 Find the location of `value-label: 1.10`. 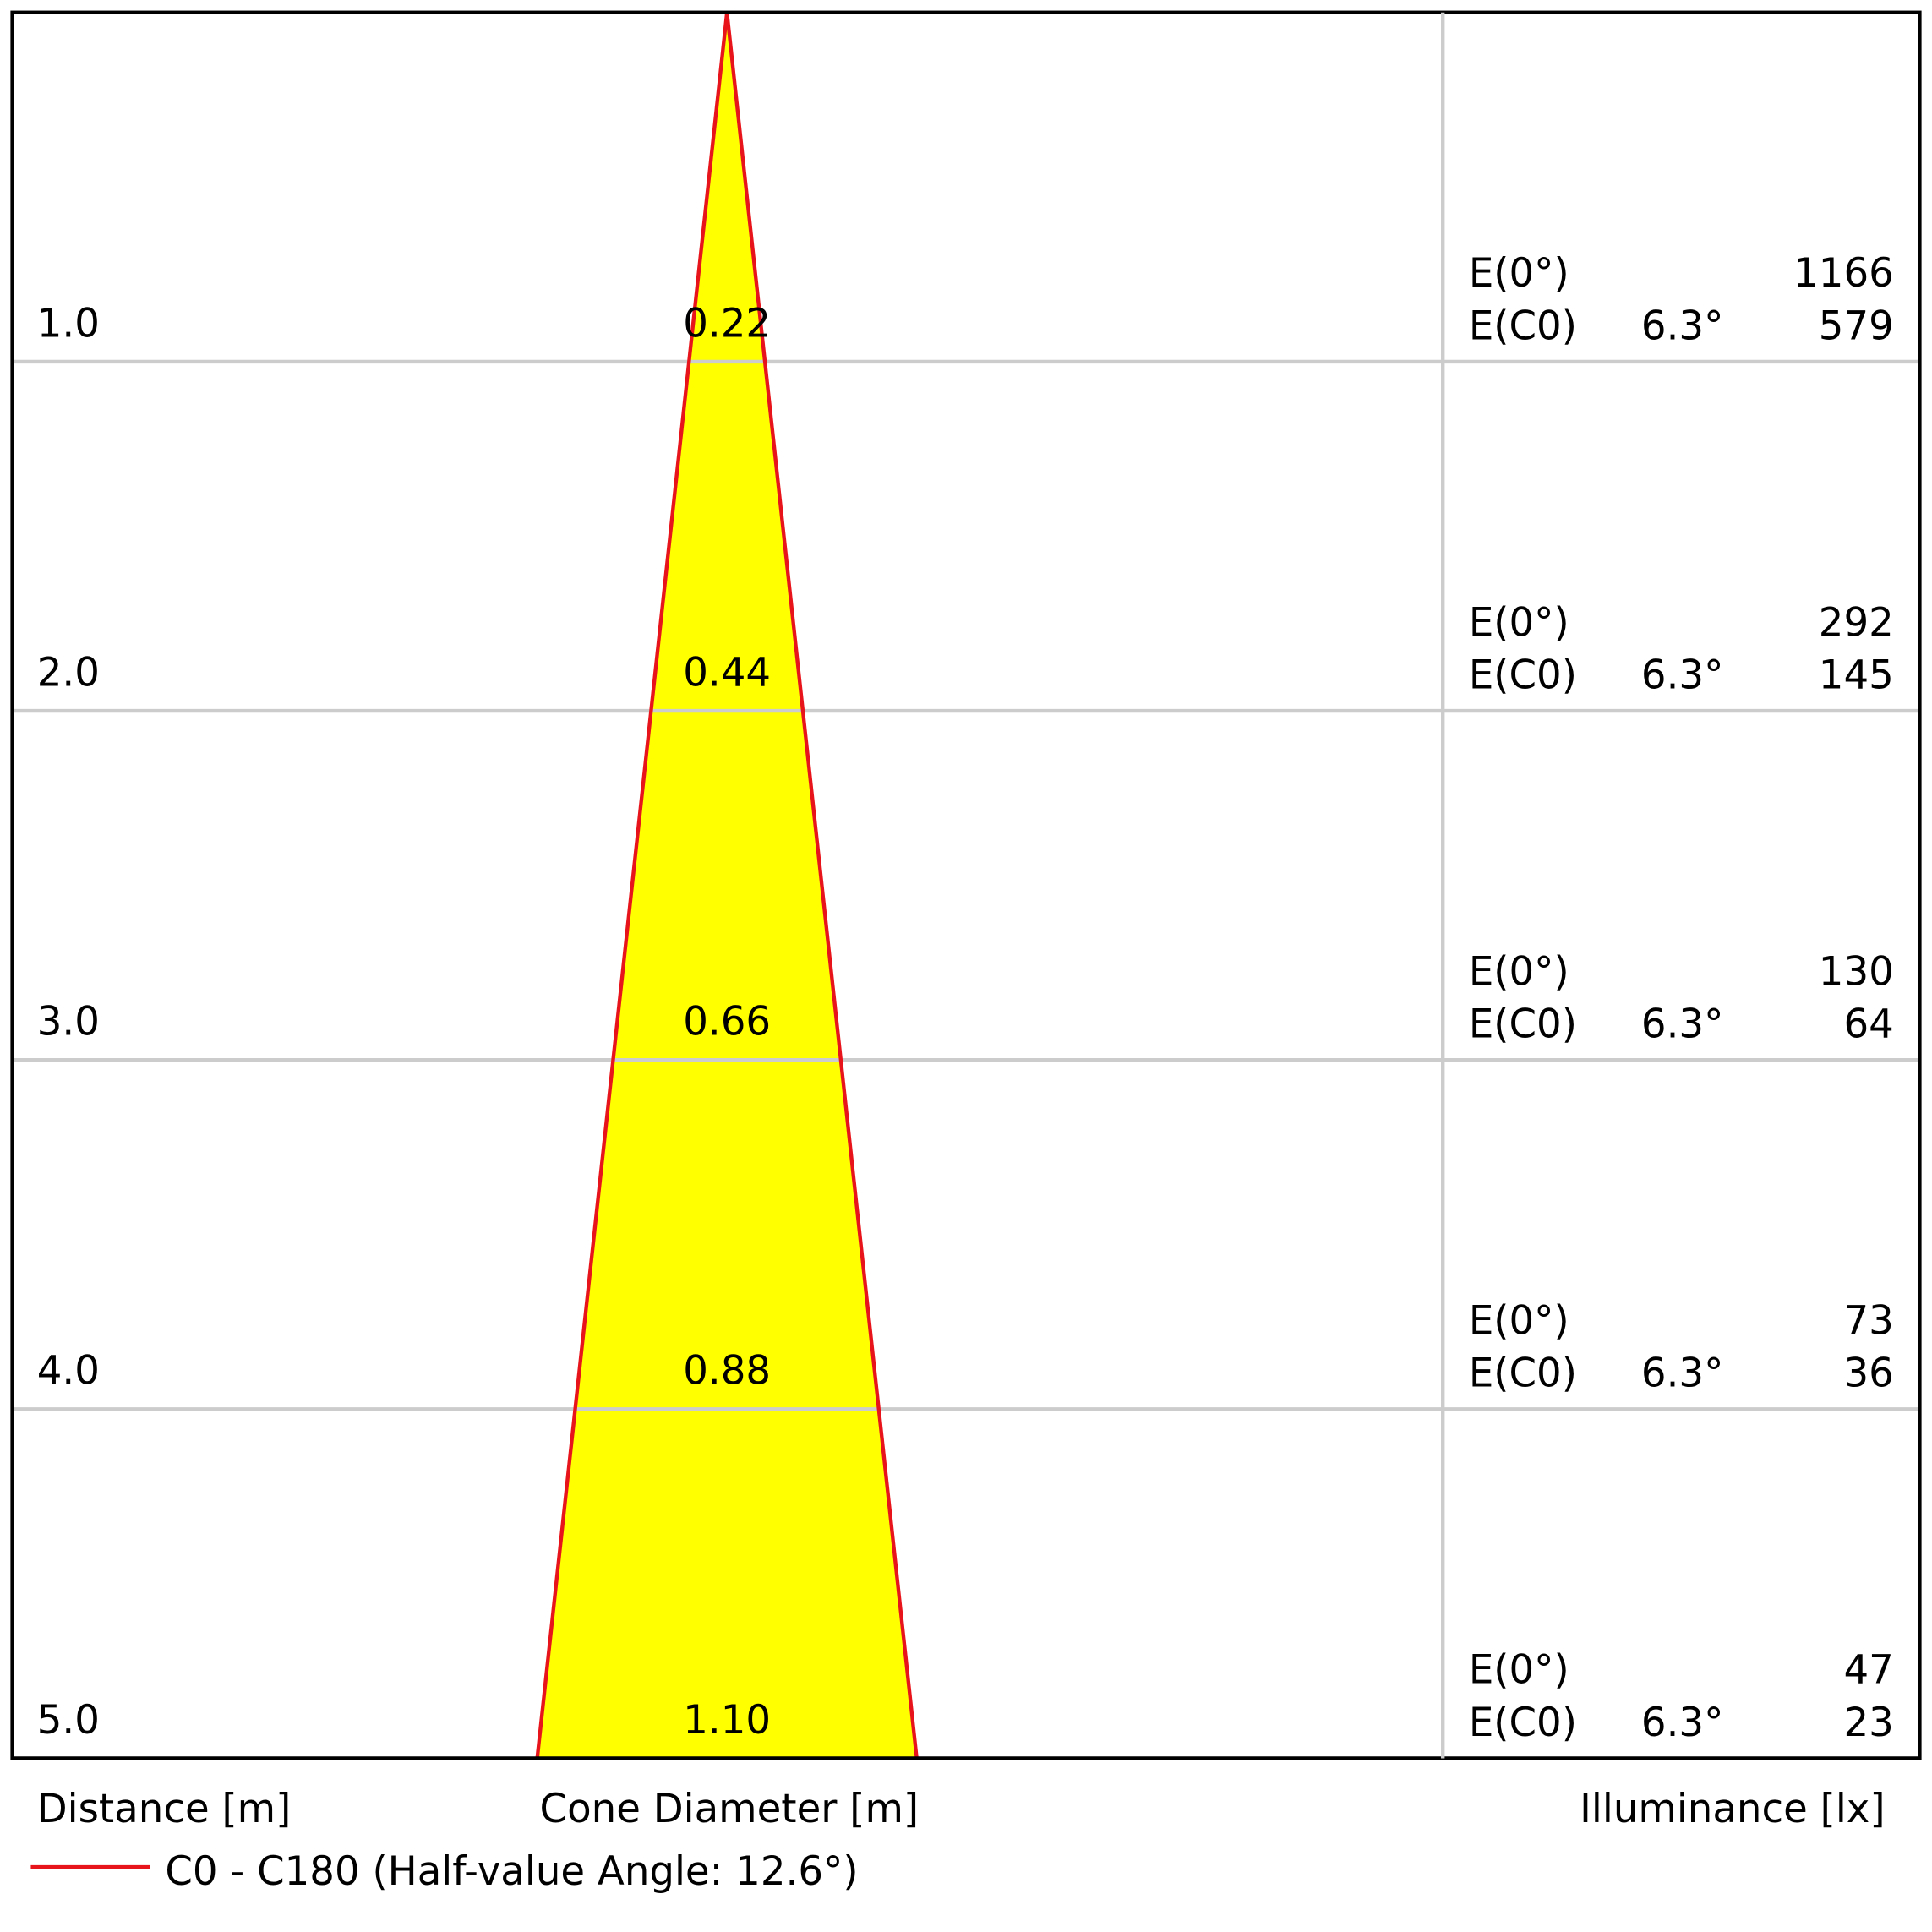

value-label: 1.10 is located at coordinates (727, 1720).